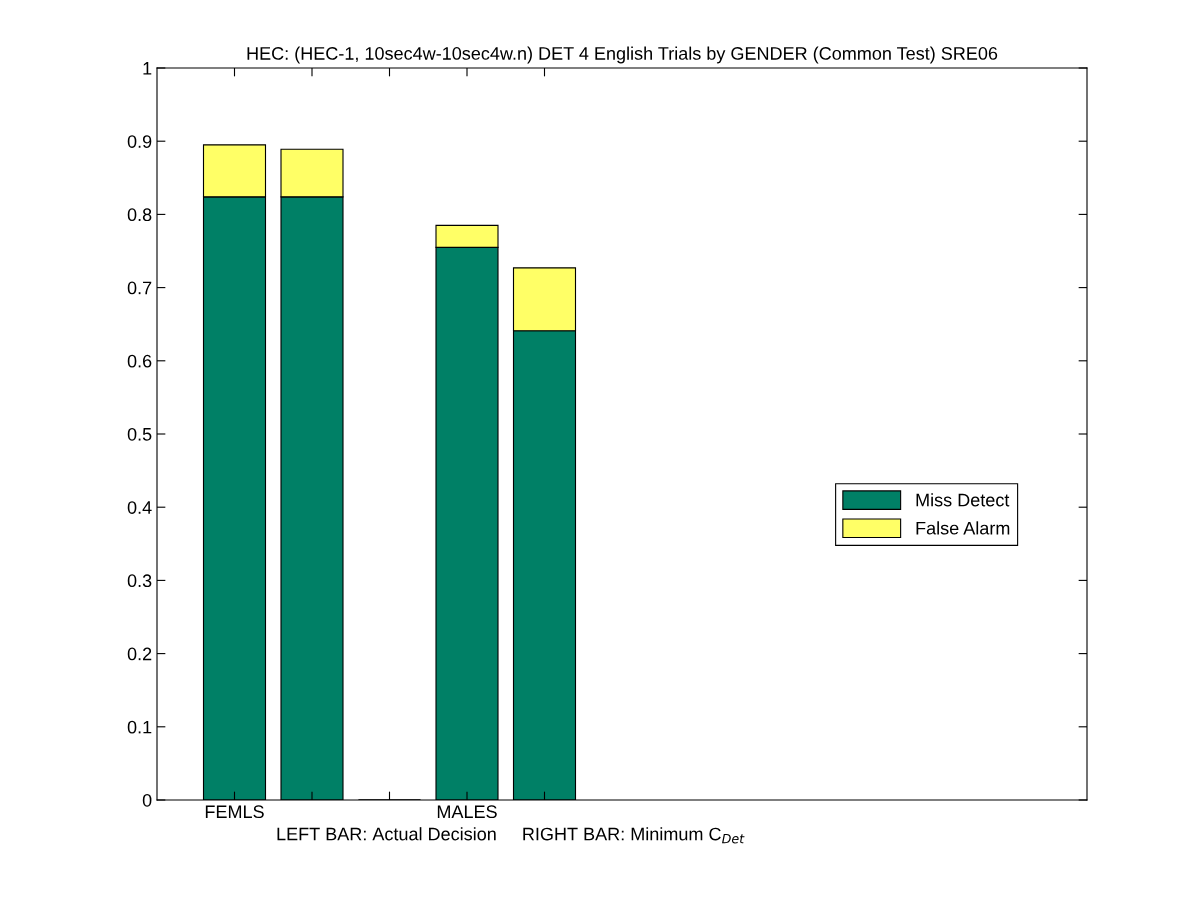 This screenshot has height=900, width=1201. Describe the element at coordinates (139, 361) in the screenshot. I see `y-tick-label: 0.6` at that location.